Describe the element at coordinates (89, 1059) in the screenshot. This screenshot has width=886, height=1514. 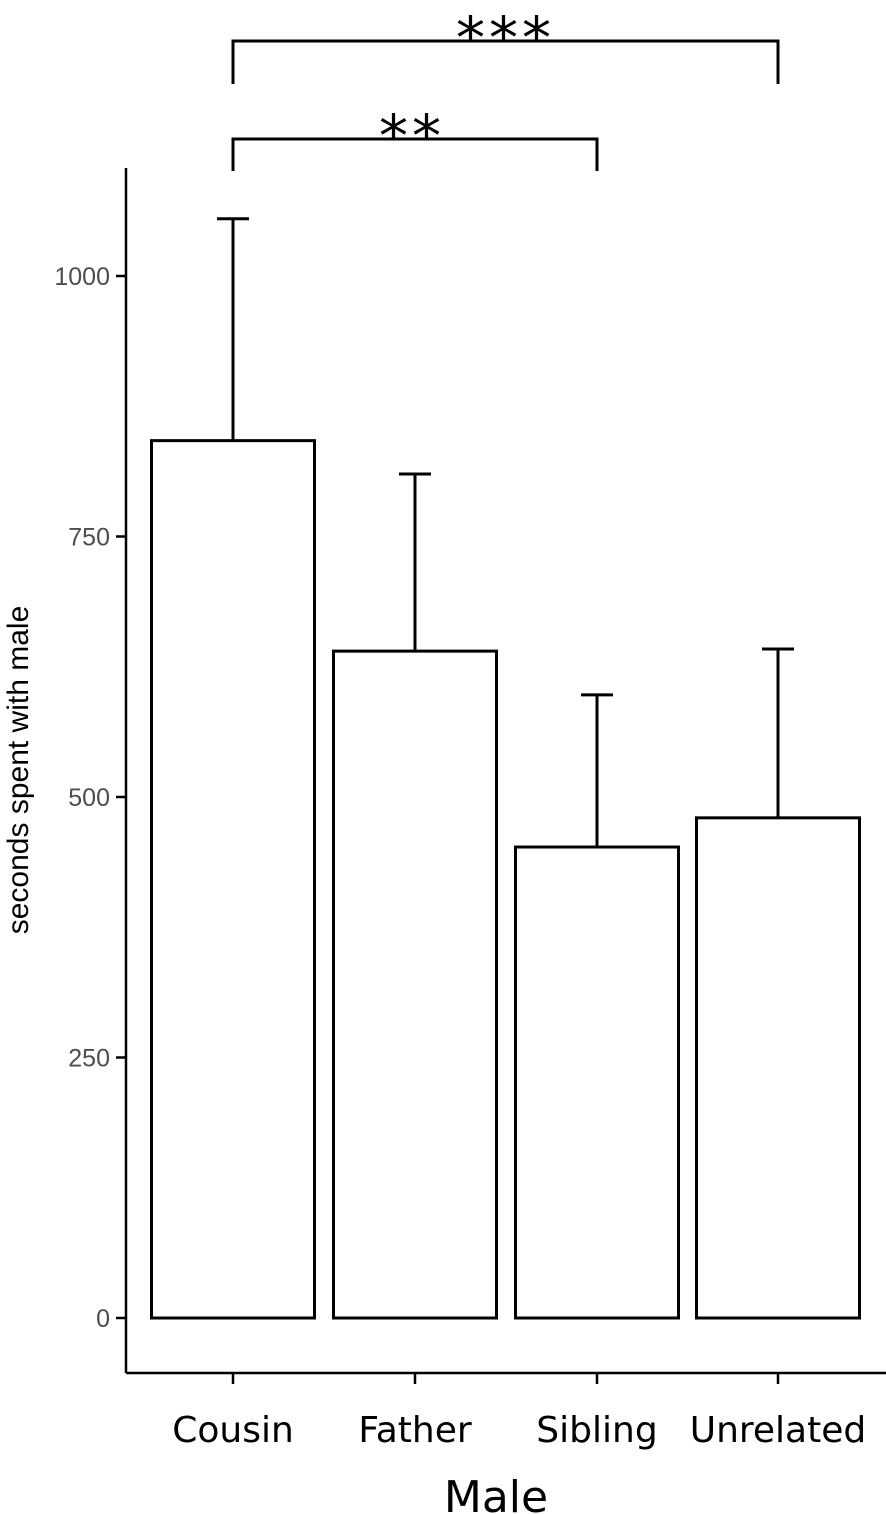
I see `y-tick-label: 250` at that location.